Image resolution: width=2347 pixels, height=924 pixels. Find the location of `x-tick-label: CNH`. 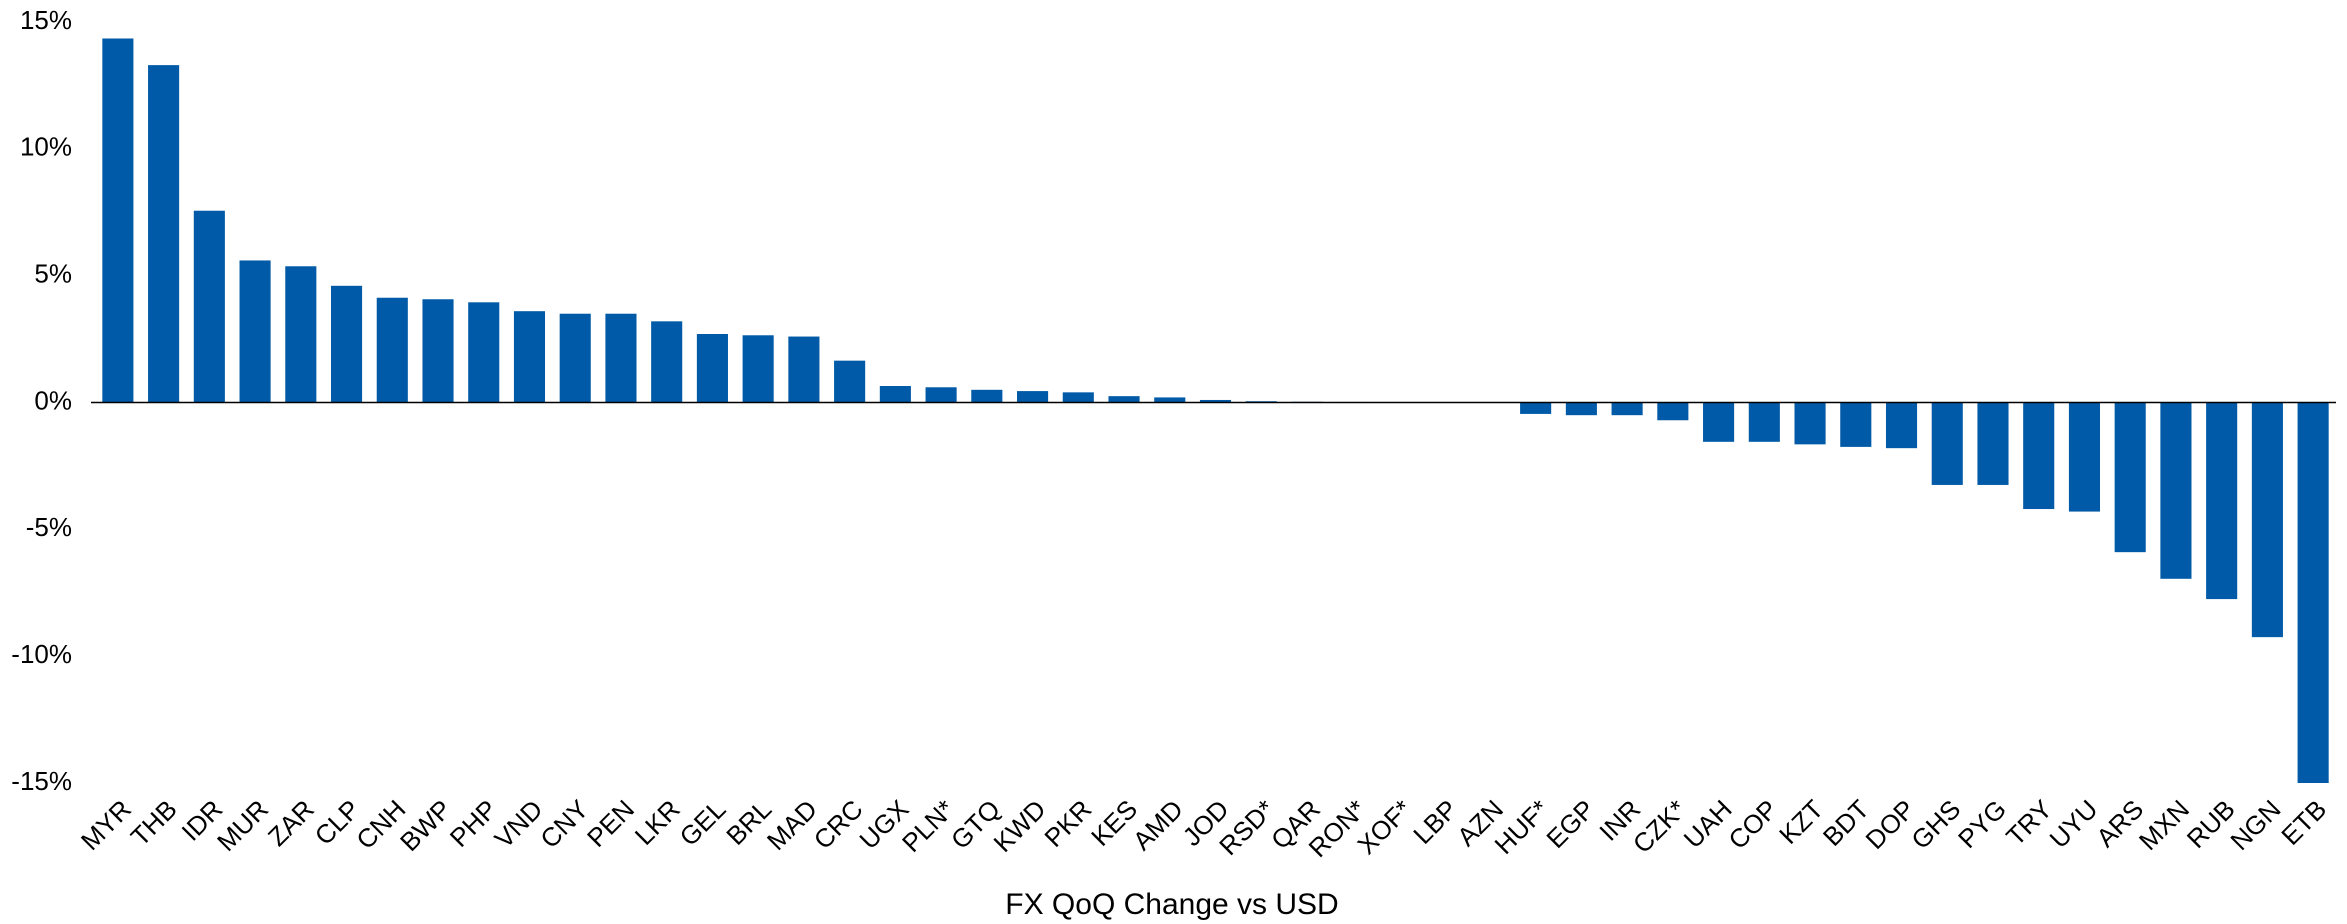

x-tick-label: CNH is located at coordinates (380, 824).